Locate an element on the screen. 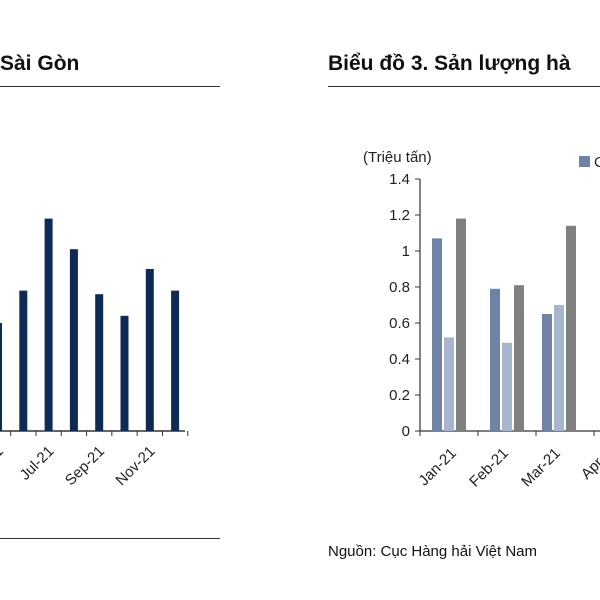  right-title-rule is located at coordinates (464, 86).